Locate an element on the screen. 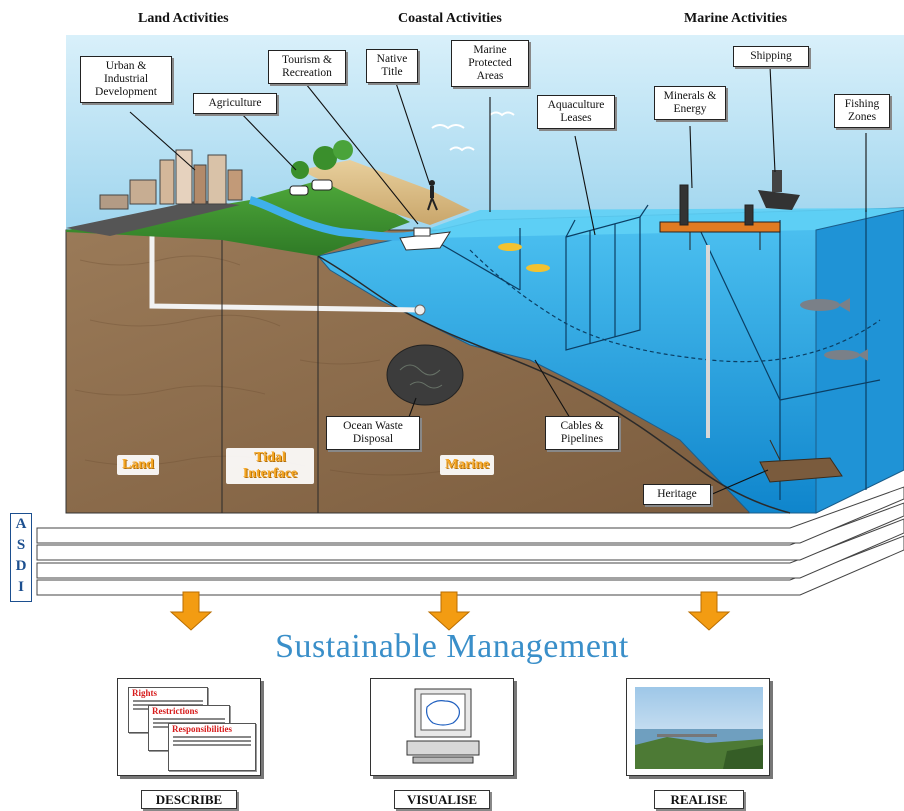 The height and width of the screenshot is (811, 904). zone-land: Land is located at coordinates (138, 465).